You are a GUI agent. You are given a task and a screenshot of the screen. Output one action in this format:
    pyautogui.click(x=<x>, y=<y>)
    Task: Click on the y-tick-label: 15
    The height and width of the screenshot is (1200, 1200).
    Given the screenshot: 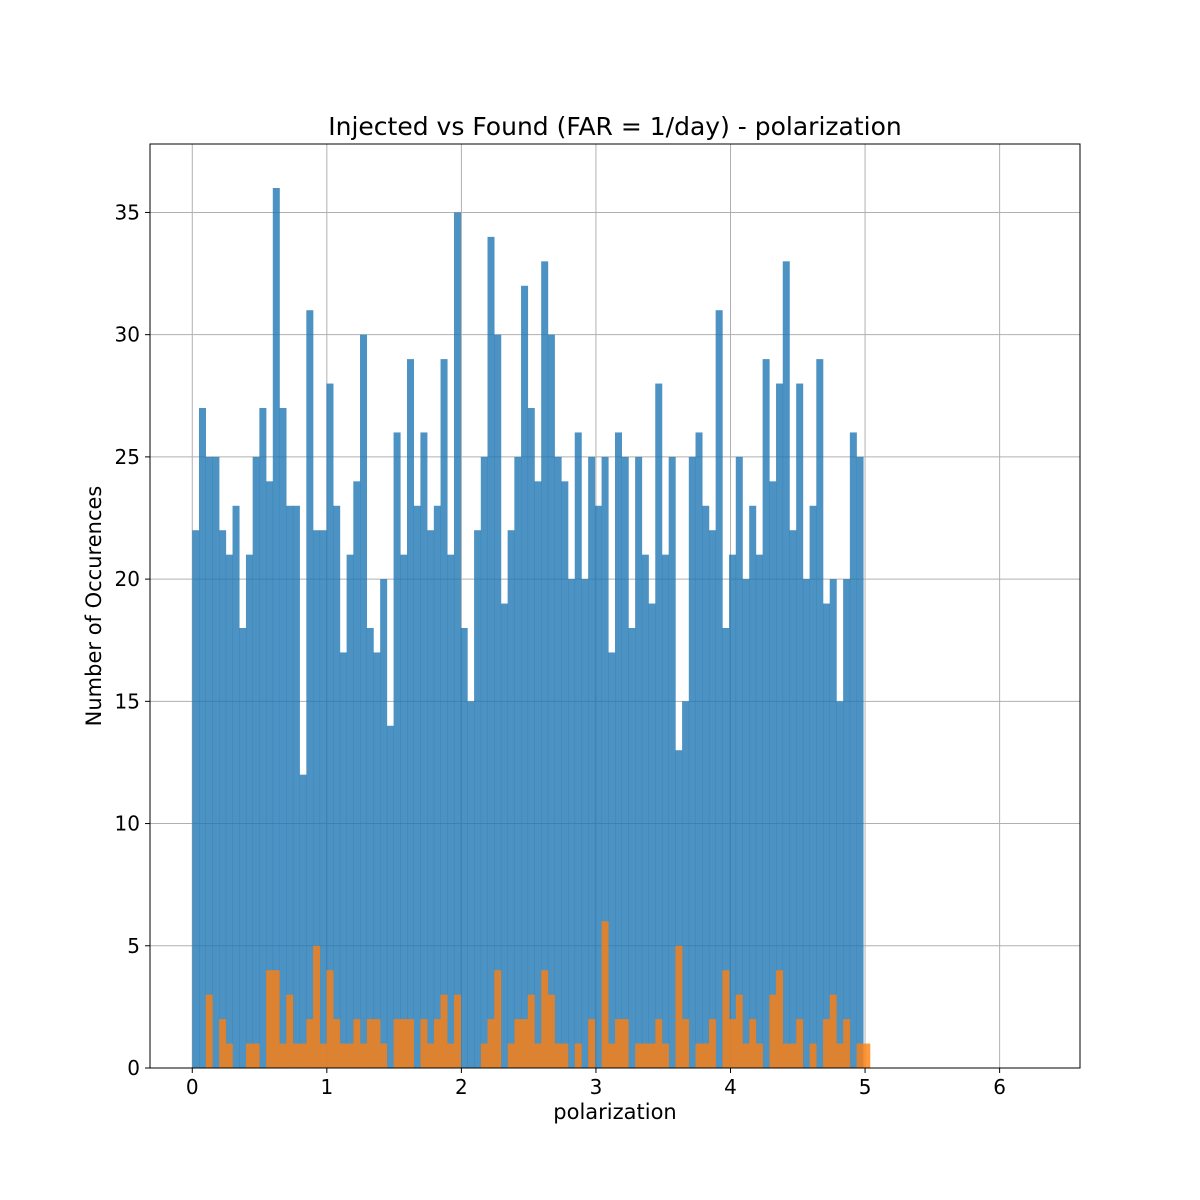 What is the action you would take?
    pyautogui.click(x=127, y=701)
    